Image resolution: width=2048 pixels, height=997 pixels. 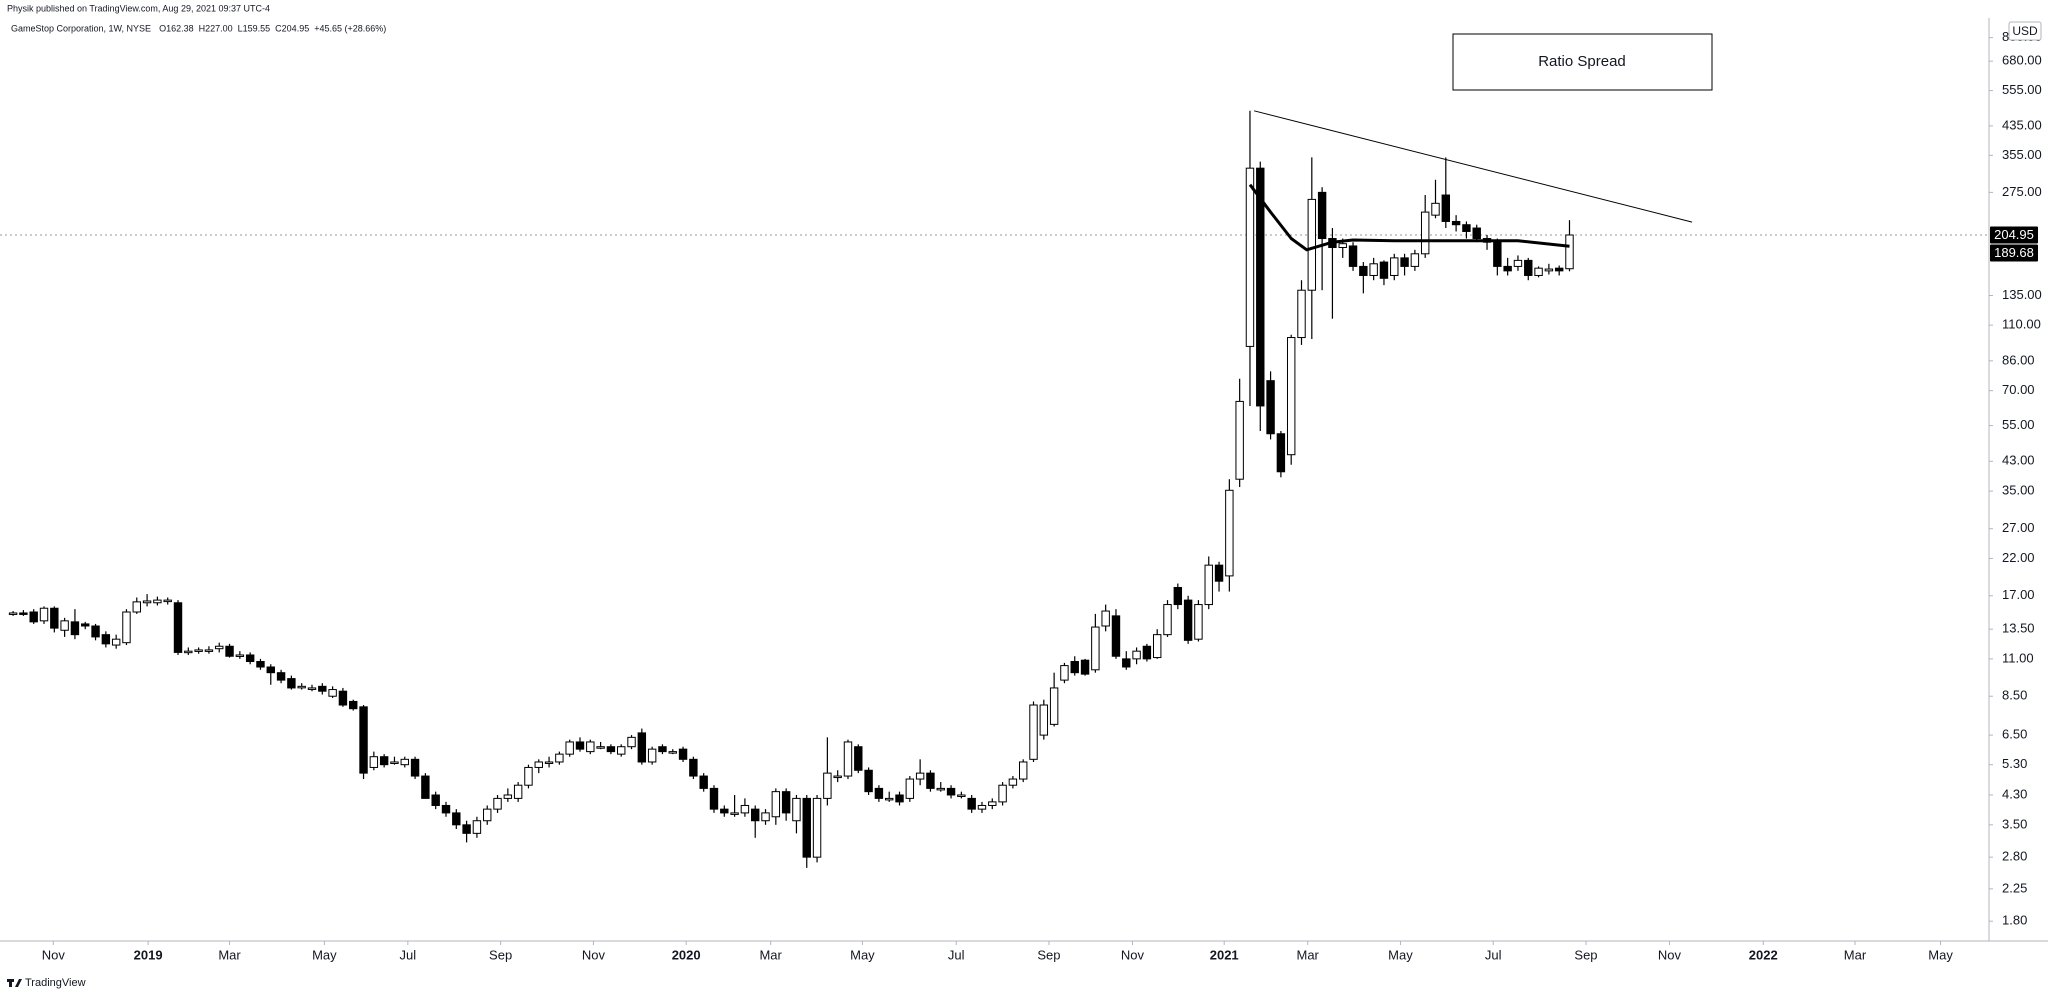 I want to click on annotation-text: Ratio Spread, so click(x=1582, y=61).